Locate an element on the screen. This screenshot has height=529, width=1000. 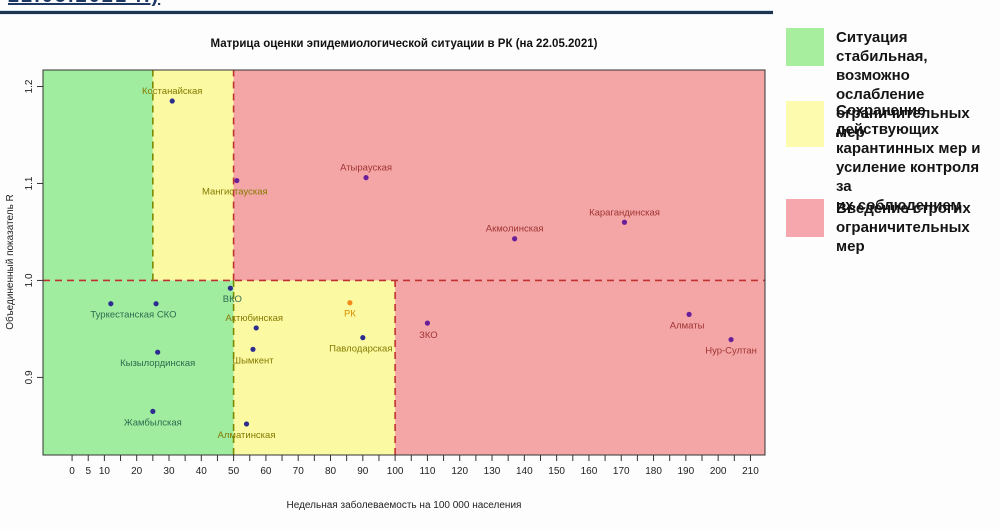
clipped-header-text: 22.05.2021 г.) is located at coordinates (138, 4).